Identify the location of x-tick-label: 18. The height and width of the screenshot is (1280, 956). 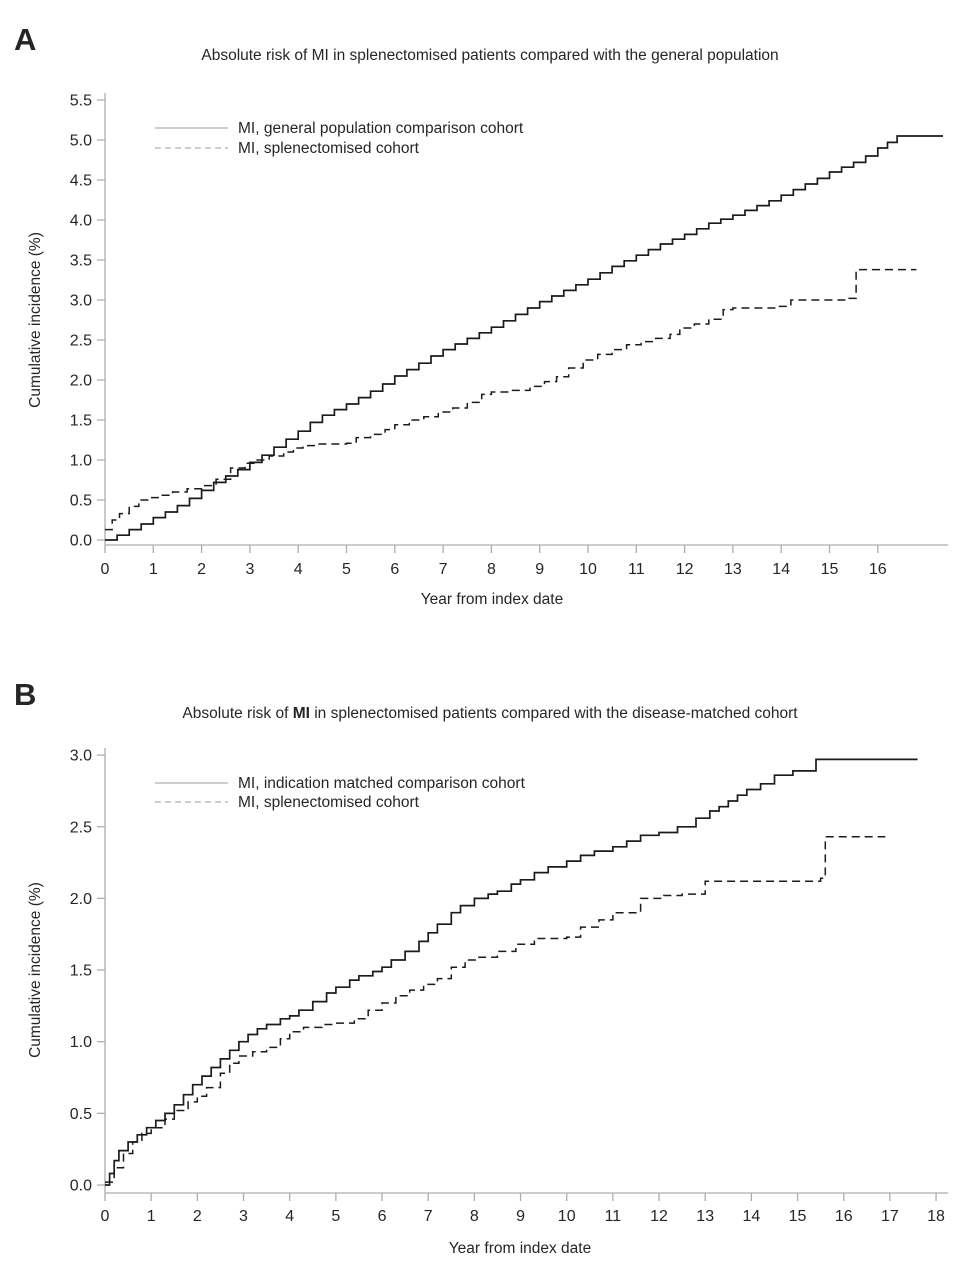
(936, 1216).